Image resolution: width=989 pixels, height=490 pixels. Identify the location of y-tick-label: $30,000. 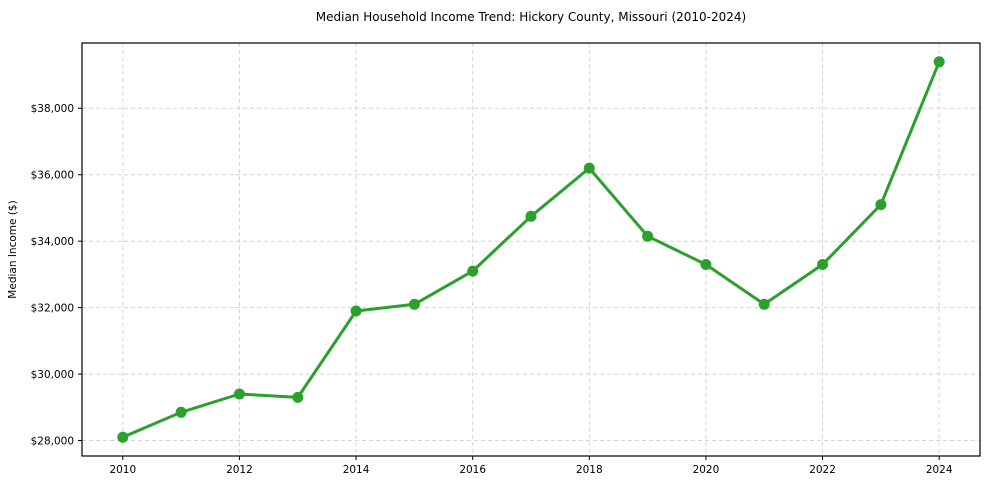
(52, 375).